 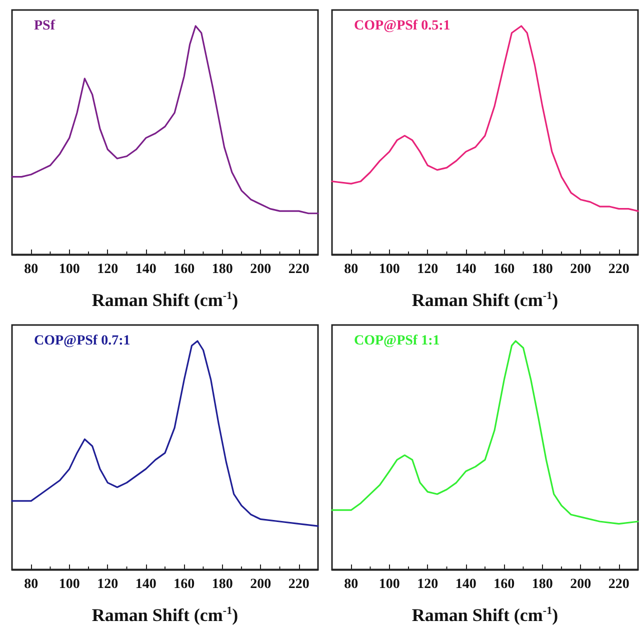 I want to click on text: COP@PSf 0.5:1, so click(x=402, y=26).